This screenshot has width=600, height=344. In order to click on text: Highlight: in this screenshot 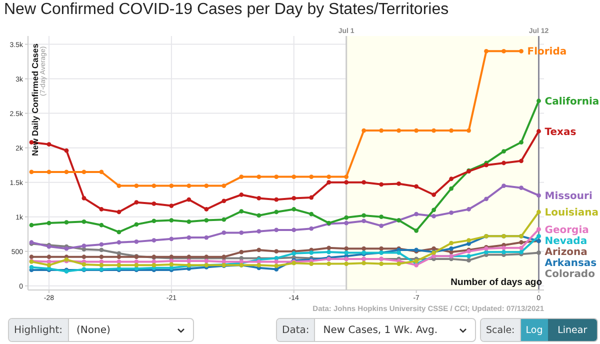, I will do `click(39, 330)`.